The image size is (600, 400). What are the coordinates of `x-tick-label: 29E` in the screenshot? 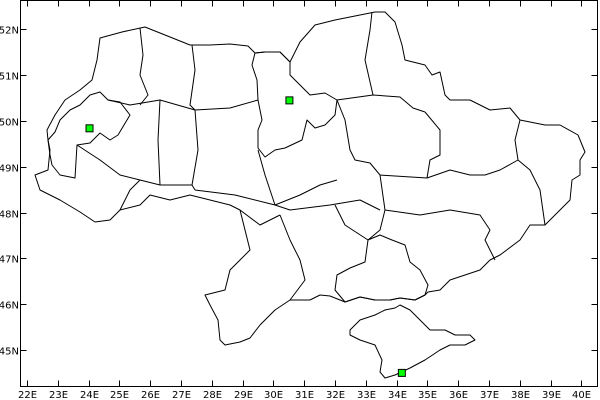 It's located at (243, 395).